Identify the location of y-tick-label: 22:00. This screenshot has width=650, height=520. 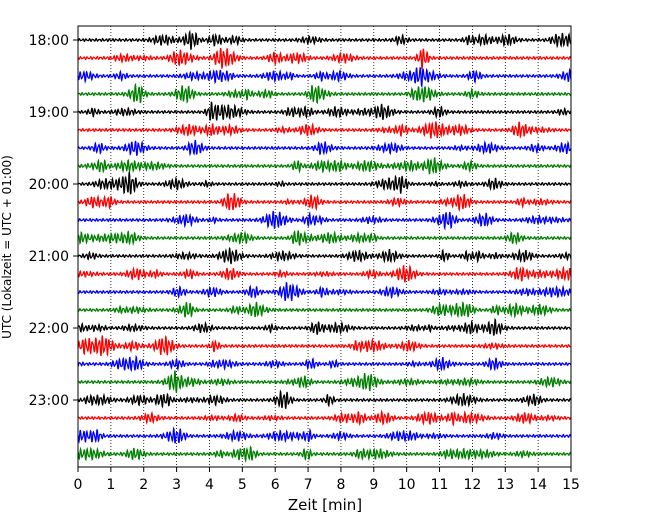
(49, 329).